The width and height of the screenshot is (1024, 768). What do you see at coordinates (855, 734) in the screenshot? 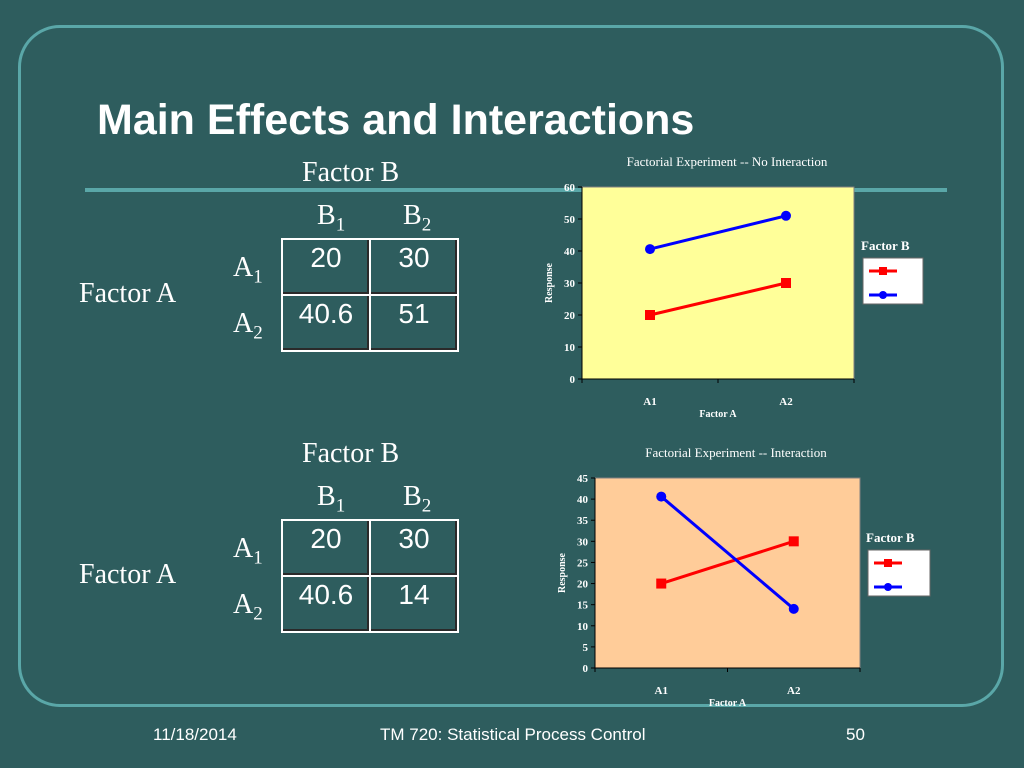
I see `footer-page-number: 50` at bounding box center [855, 734].